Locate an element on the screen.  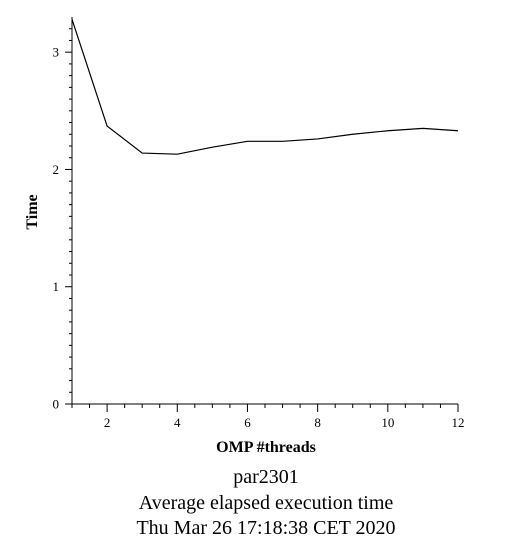
y-tick-label: 1 is located at coordinates (56, 286).